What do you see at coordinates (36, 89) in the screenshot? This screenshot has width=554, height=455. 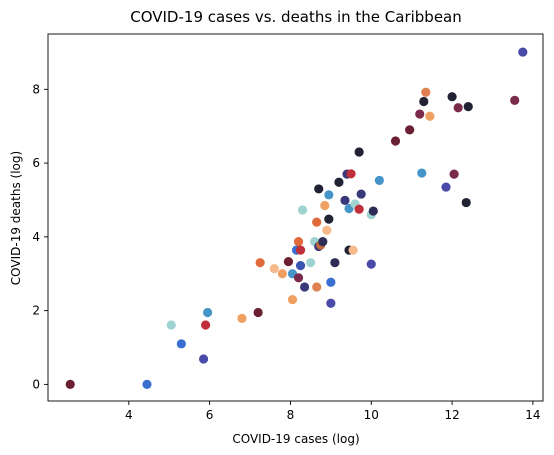 I see `y-tick-label: 8` at bounding box center [36, 89].